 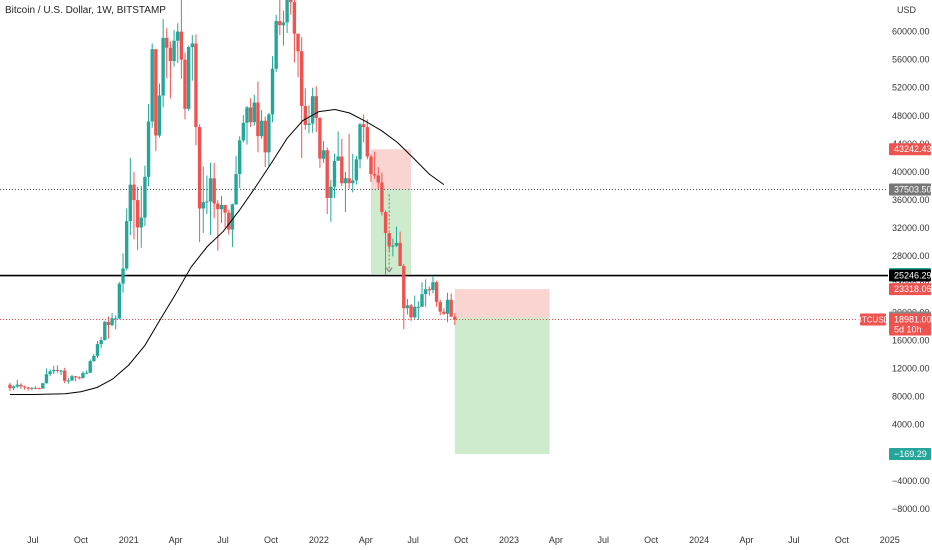 What do you see at coordinates (911, 228) in the screenshot?
I see `y-tick-label: 32000.00` at bounding box center [911, 228].